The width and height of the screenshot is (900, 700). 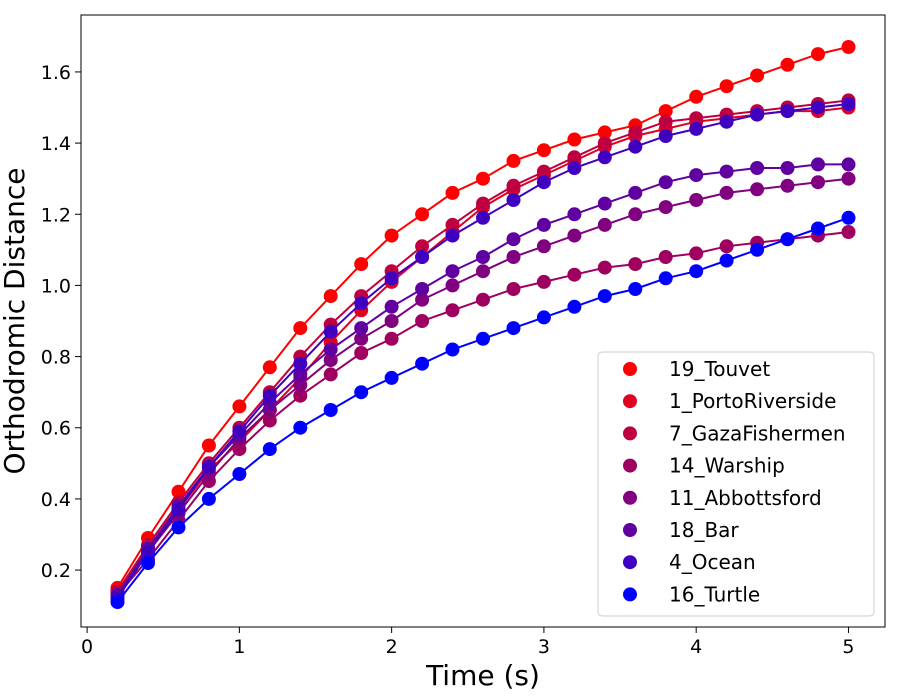 I want to click on legend-label: 1_PortoRiverside, so click(x=752, y=401).